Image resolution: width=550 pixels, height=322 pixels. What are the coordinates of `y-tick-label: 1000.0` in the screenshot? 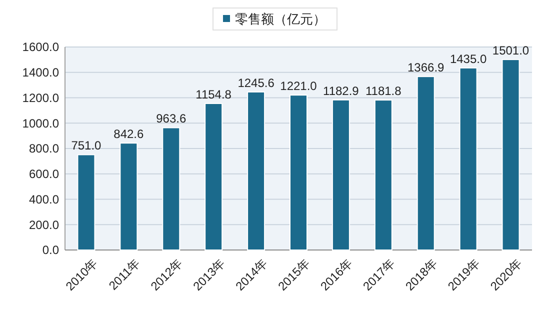 It's located at (41, 123).